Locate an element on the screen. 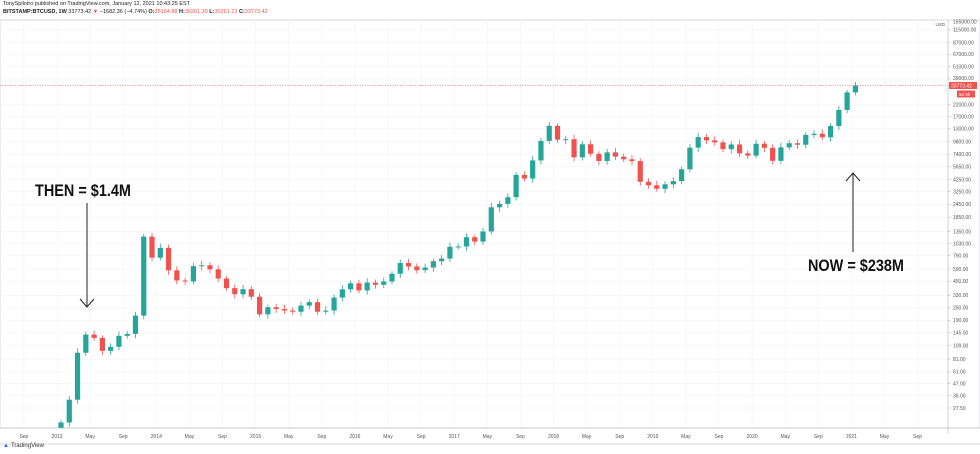 This screenshot has width=980, height=454. y-tick-label: 27.50 is located at coordinates (959, 409).